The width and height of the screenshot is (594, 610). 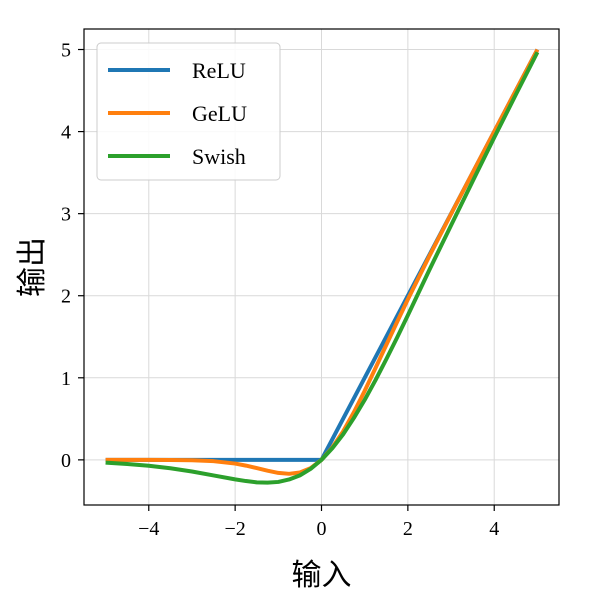 What do you see at coordinates (494, 529) in the screenshot?
I see `x-tick-label: 4` at bounding box center [494, 529].